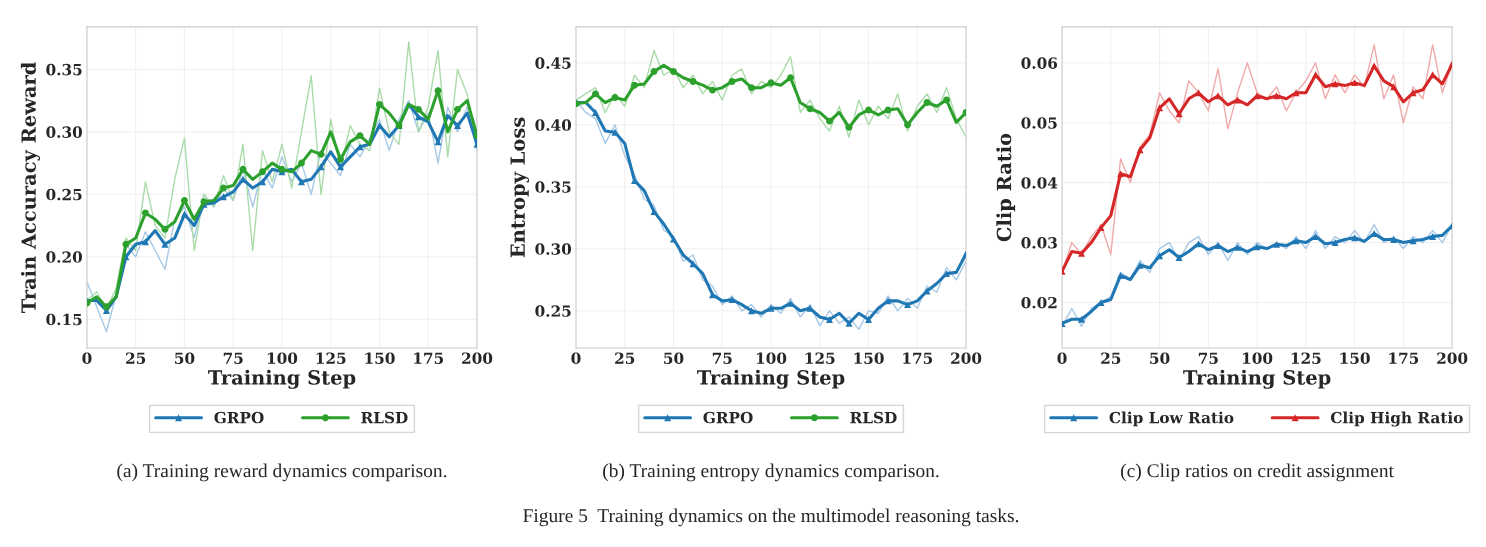  What do you see at coordinates (1171, 419) in the screenshot?
I see `legend-label: Clip Low Ratio` at bounding box center [1171, 419].